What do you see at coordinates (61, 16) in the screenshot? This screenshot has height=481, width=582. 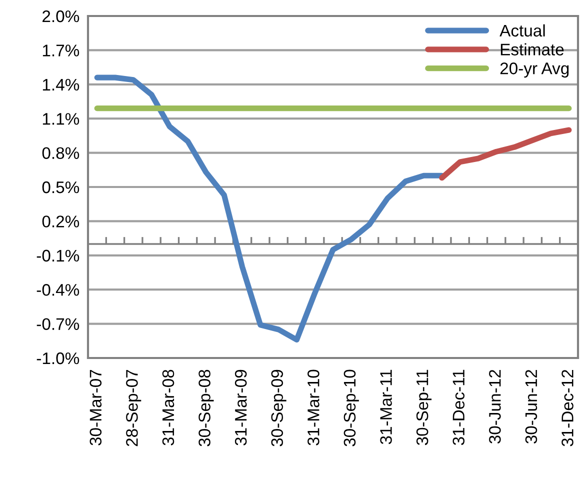 I see `y-tick-label: 2.0%` at bounding box center [61, 16].